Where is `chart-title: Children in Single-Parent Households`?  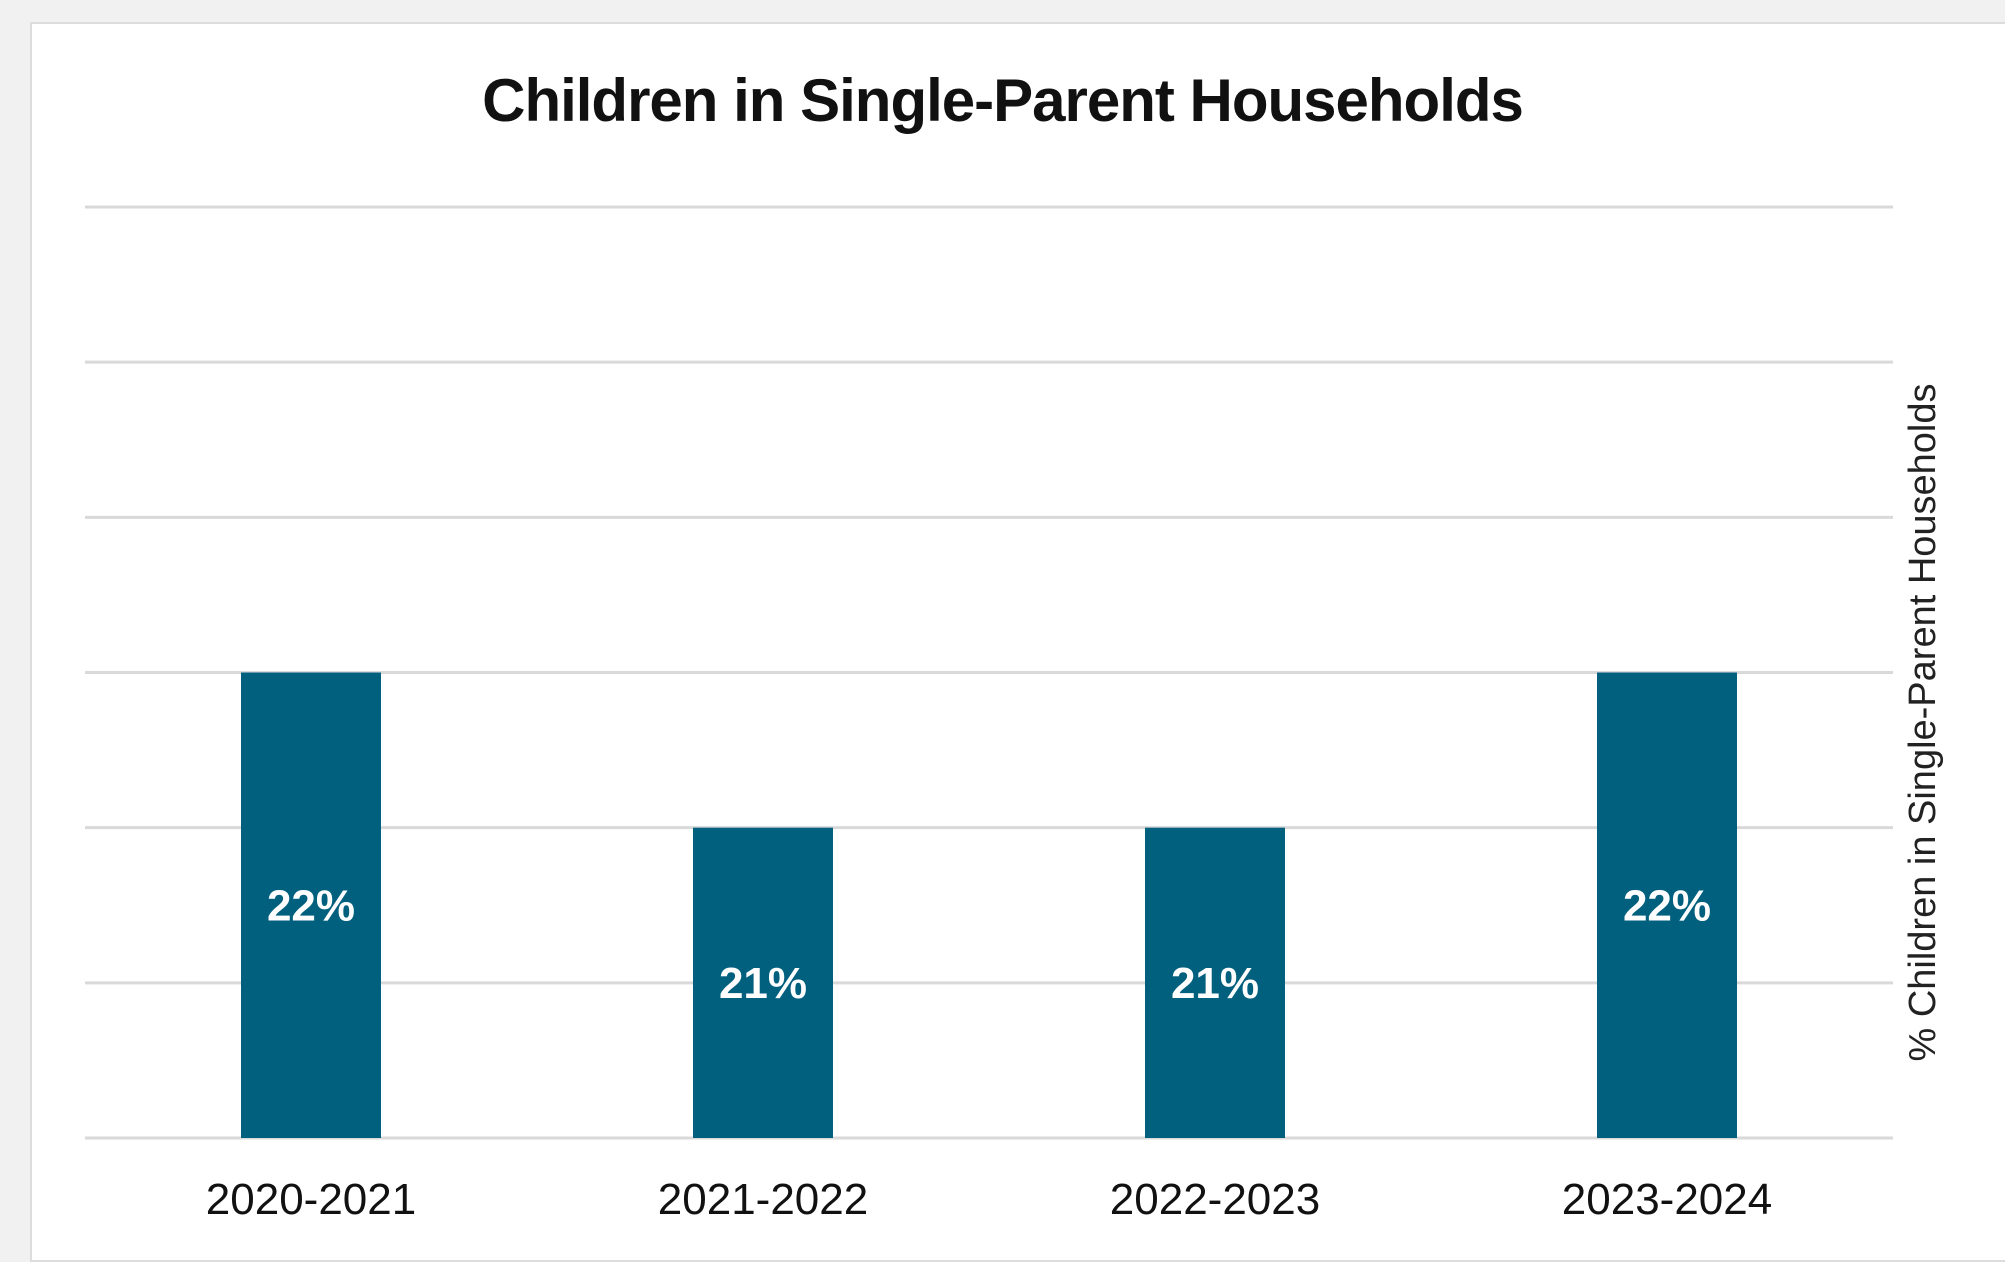 chart-title: Children in Single-Parent Households is located at coordinates (1003, 100).